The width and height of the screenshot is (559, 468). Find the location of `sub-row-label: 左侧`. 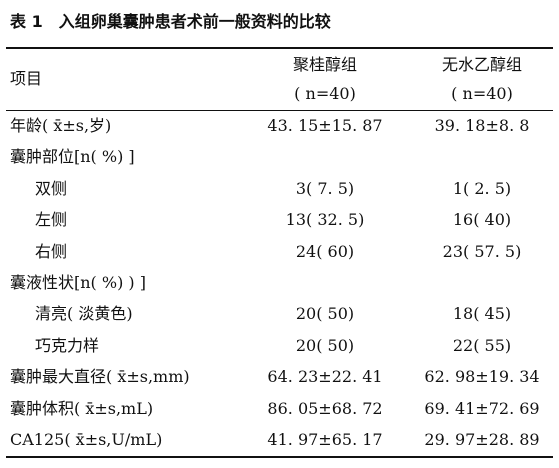

sub-row-label: 左侧 is located at coordinates (51, 220).